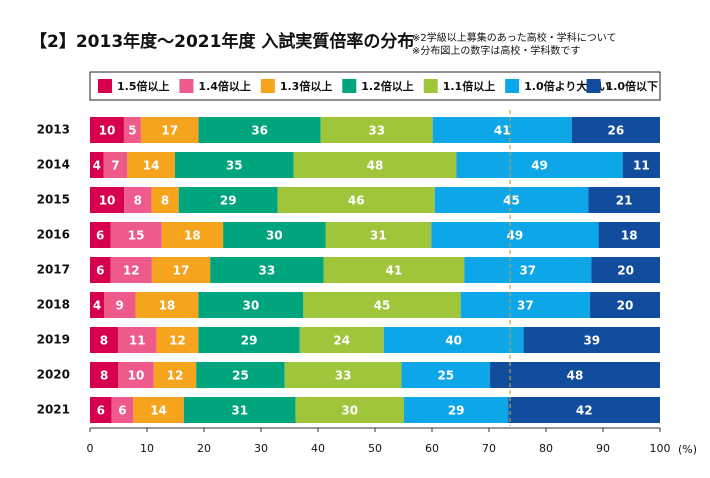 The width and height of the screenshot is (710, 478). I want to click on x-tick-label: 80, so click(546, 448).